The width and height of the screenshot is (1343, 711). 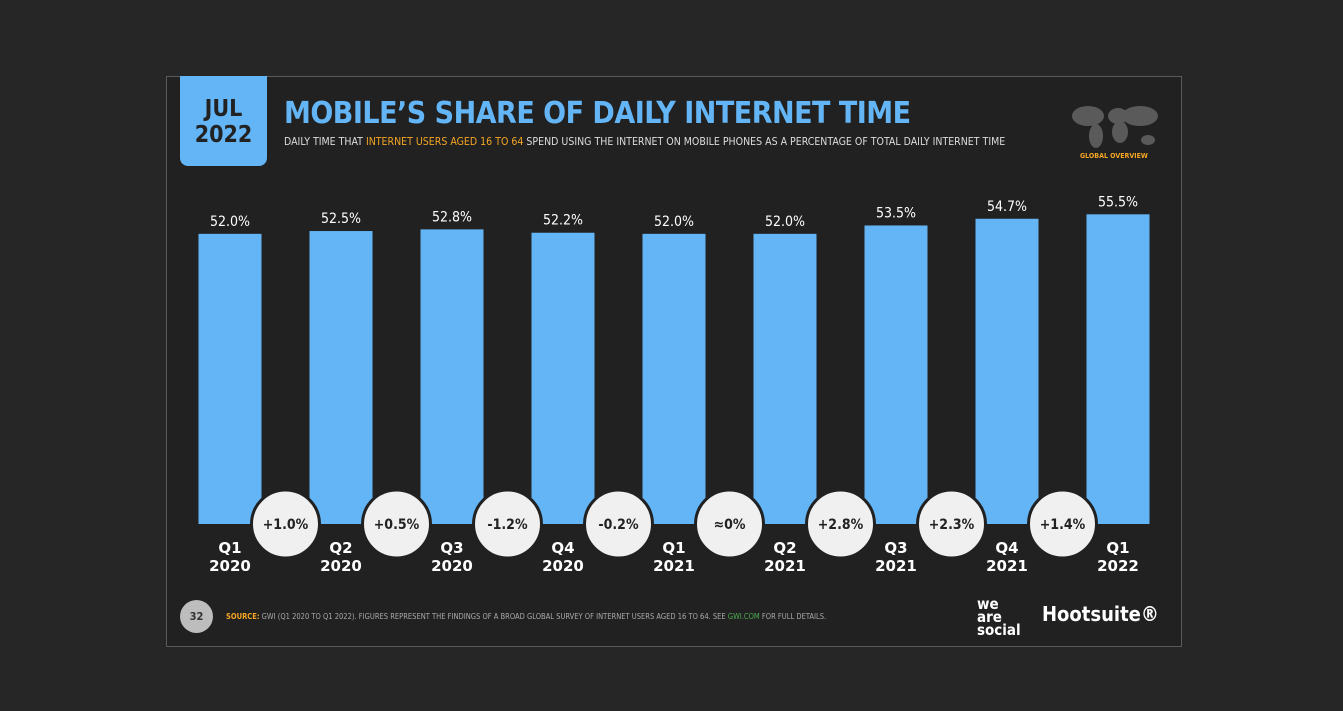 I want to click on change-label: -1.2%, so click(x=507, y=525).